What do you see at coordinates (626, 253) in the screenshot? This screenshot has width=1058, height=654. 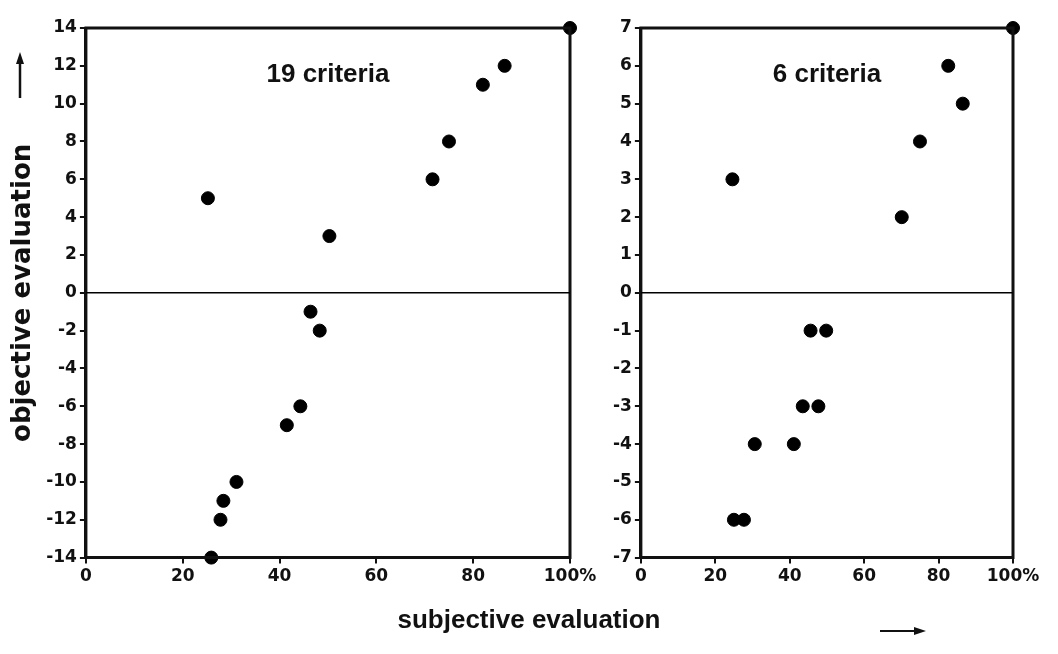 I see `y-tick-label: 1` at bounding box center [626, 253].